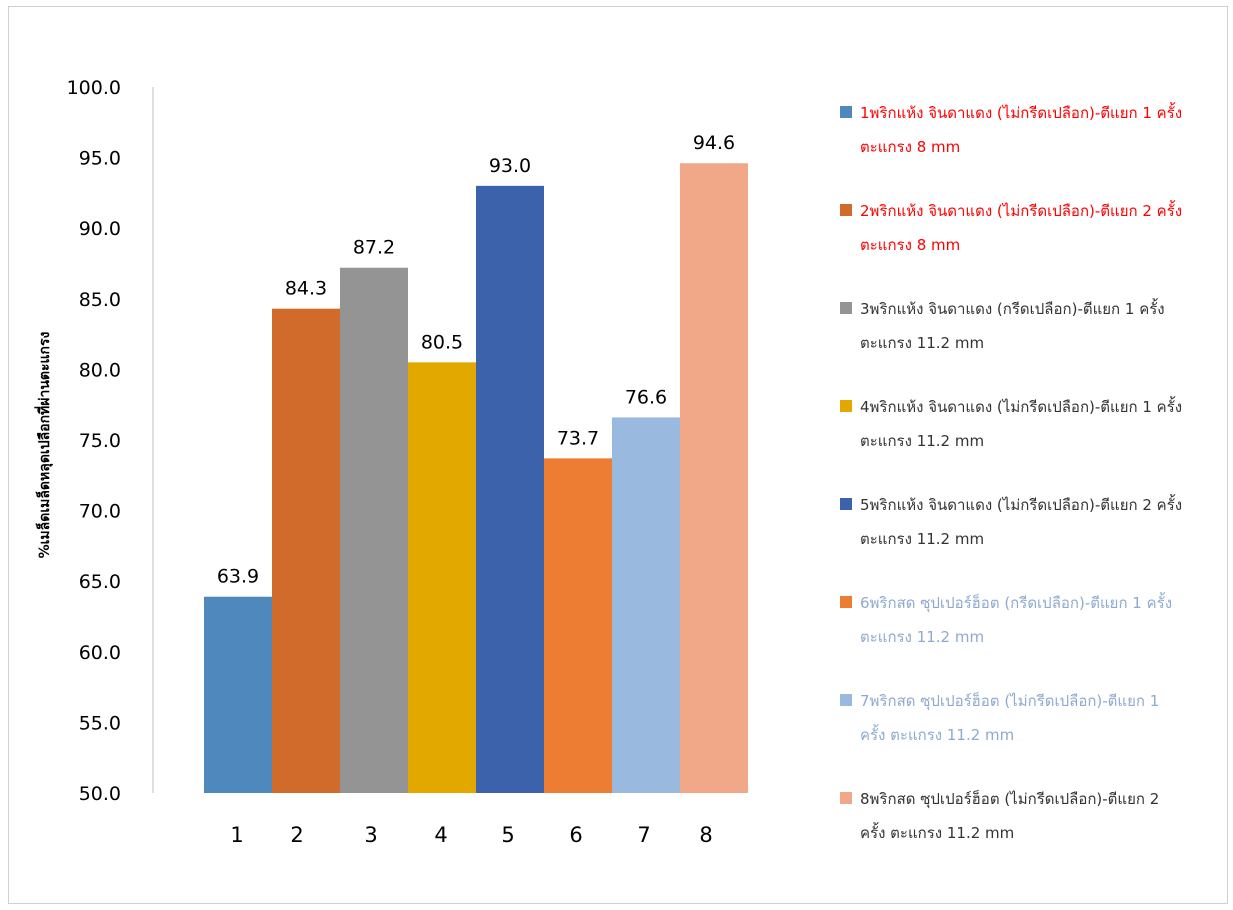  I want to click on x-tick-label-7: 7, so click(643, 835).